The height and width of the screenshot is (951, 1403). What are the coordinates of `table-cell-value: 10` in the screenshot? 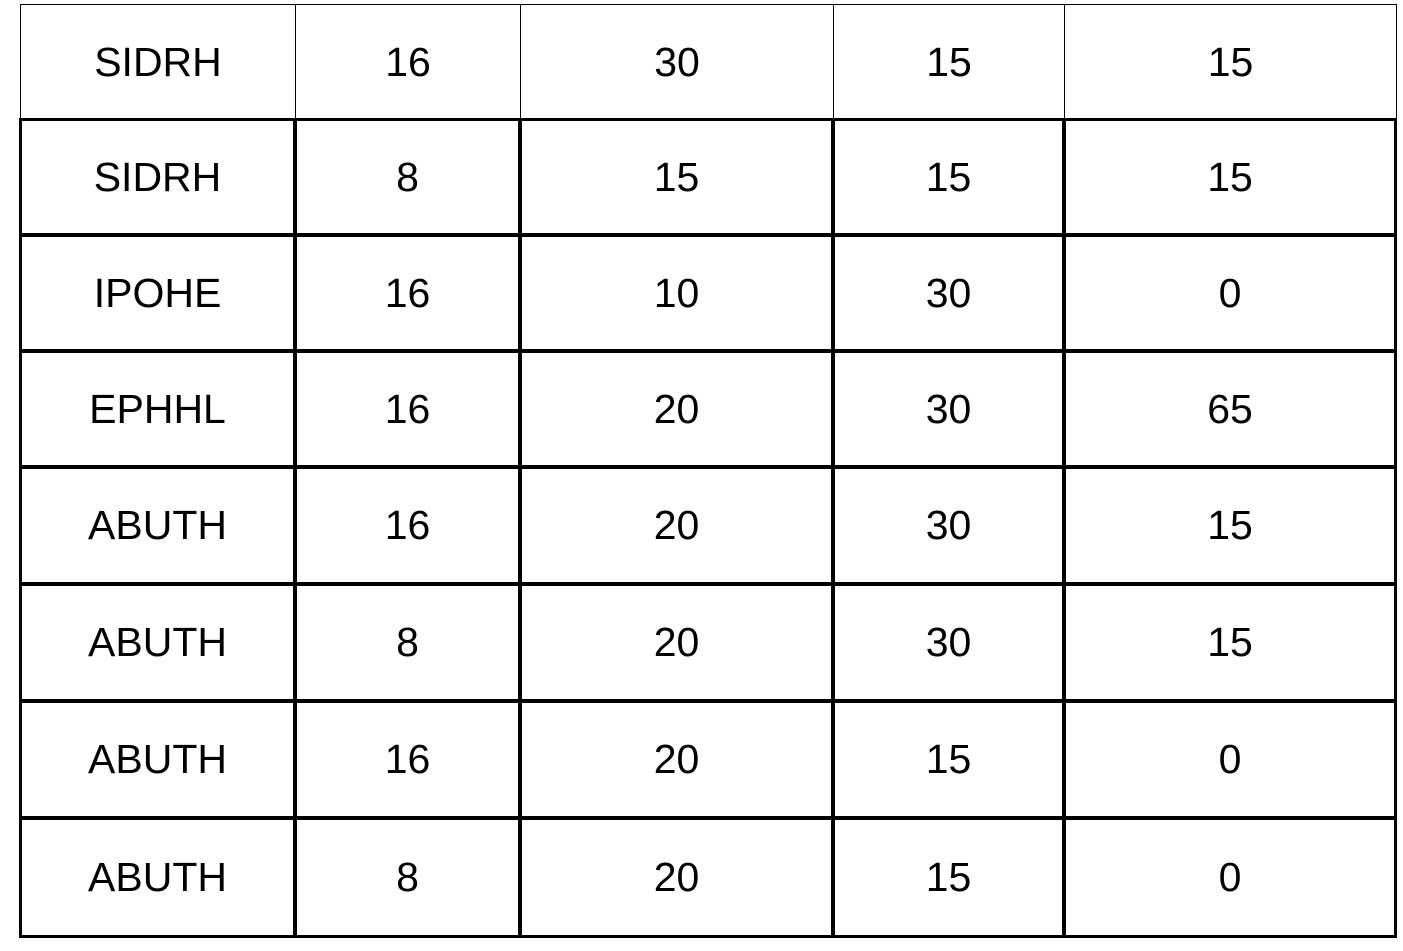 It's located at (676, 293).